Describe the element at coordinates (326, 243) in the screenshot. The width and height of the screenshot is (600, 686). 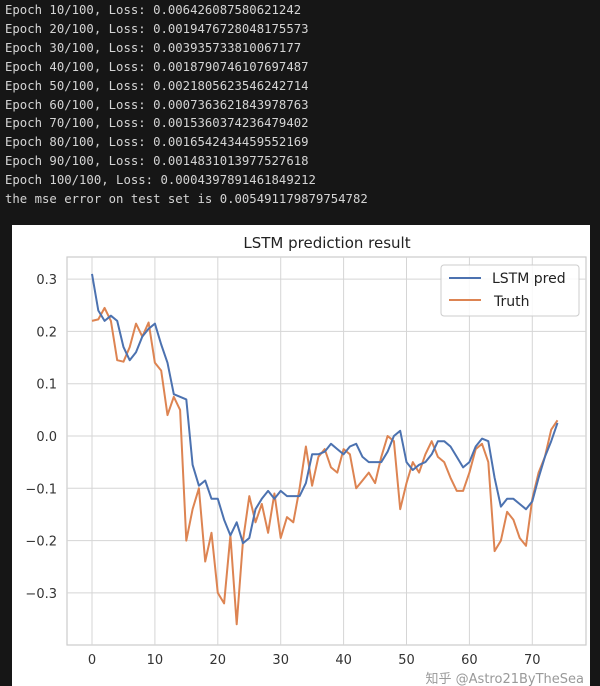
I see `chart-title: LSTM prediction result` at that location.